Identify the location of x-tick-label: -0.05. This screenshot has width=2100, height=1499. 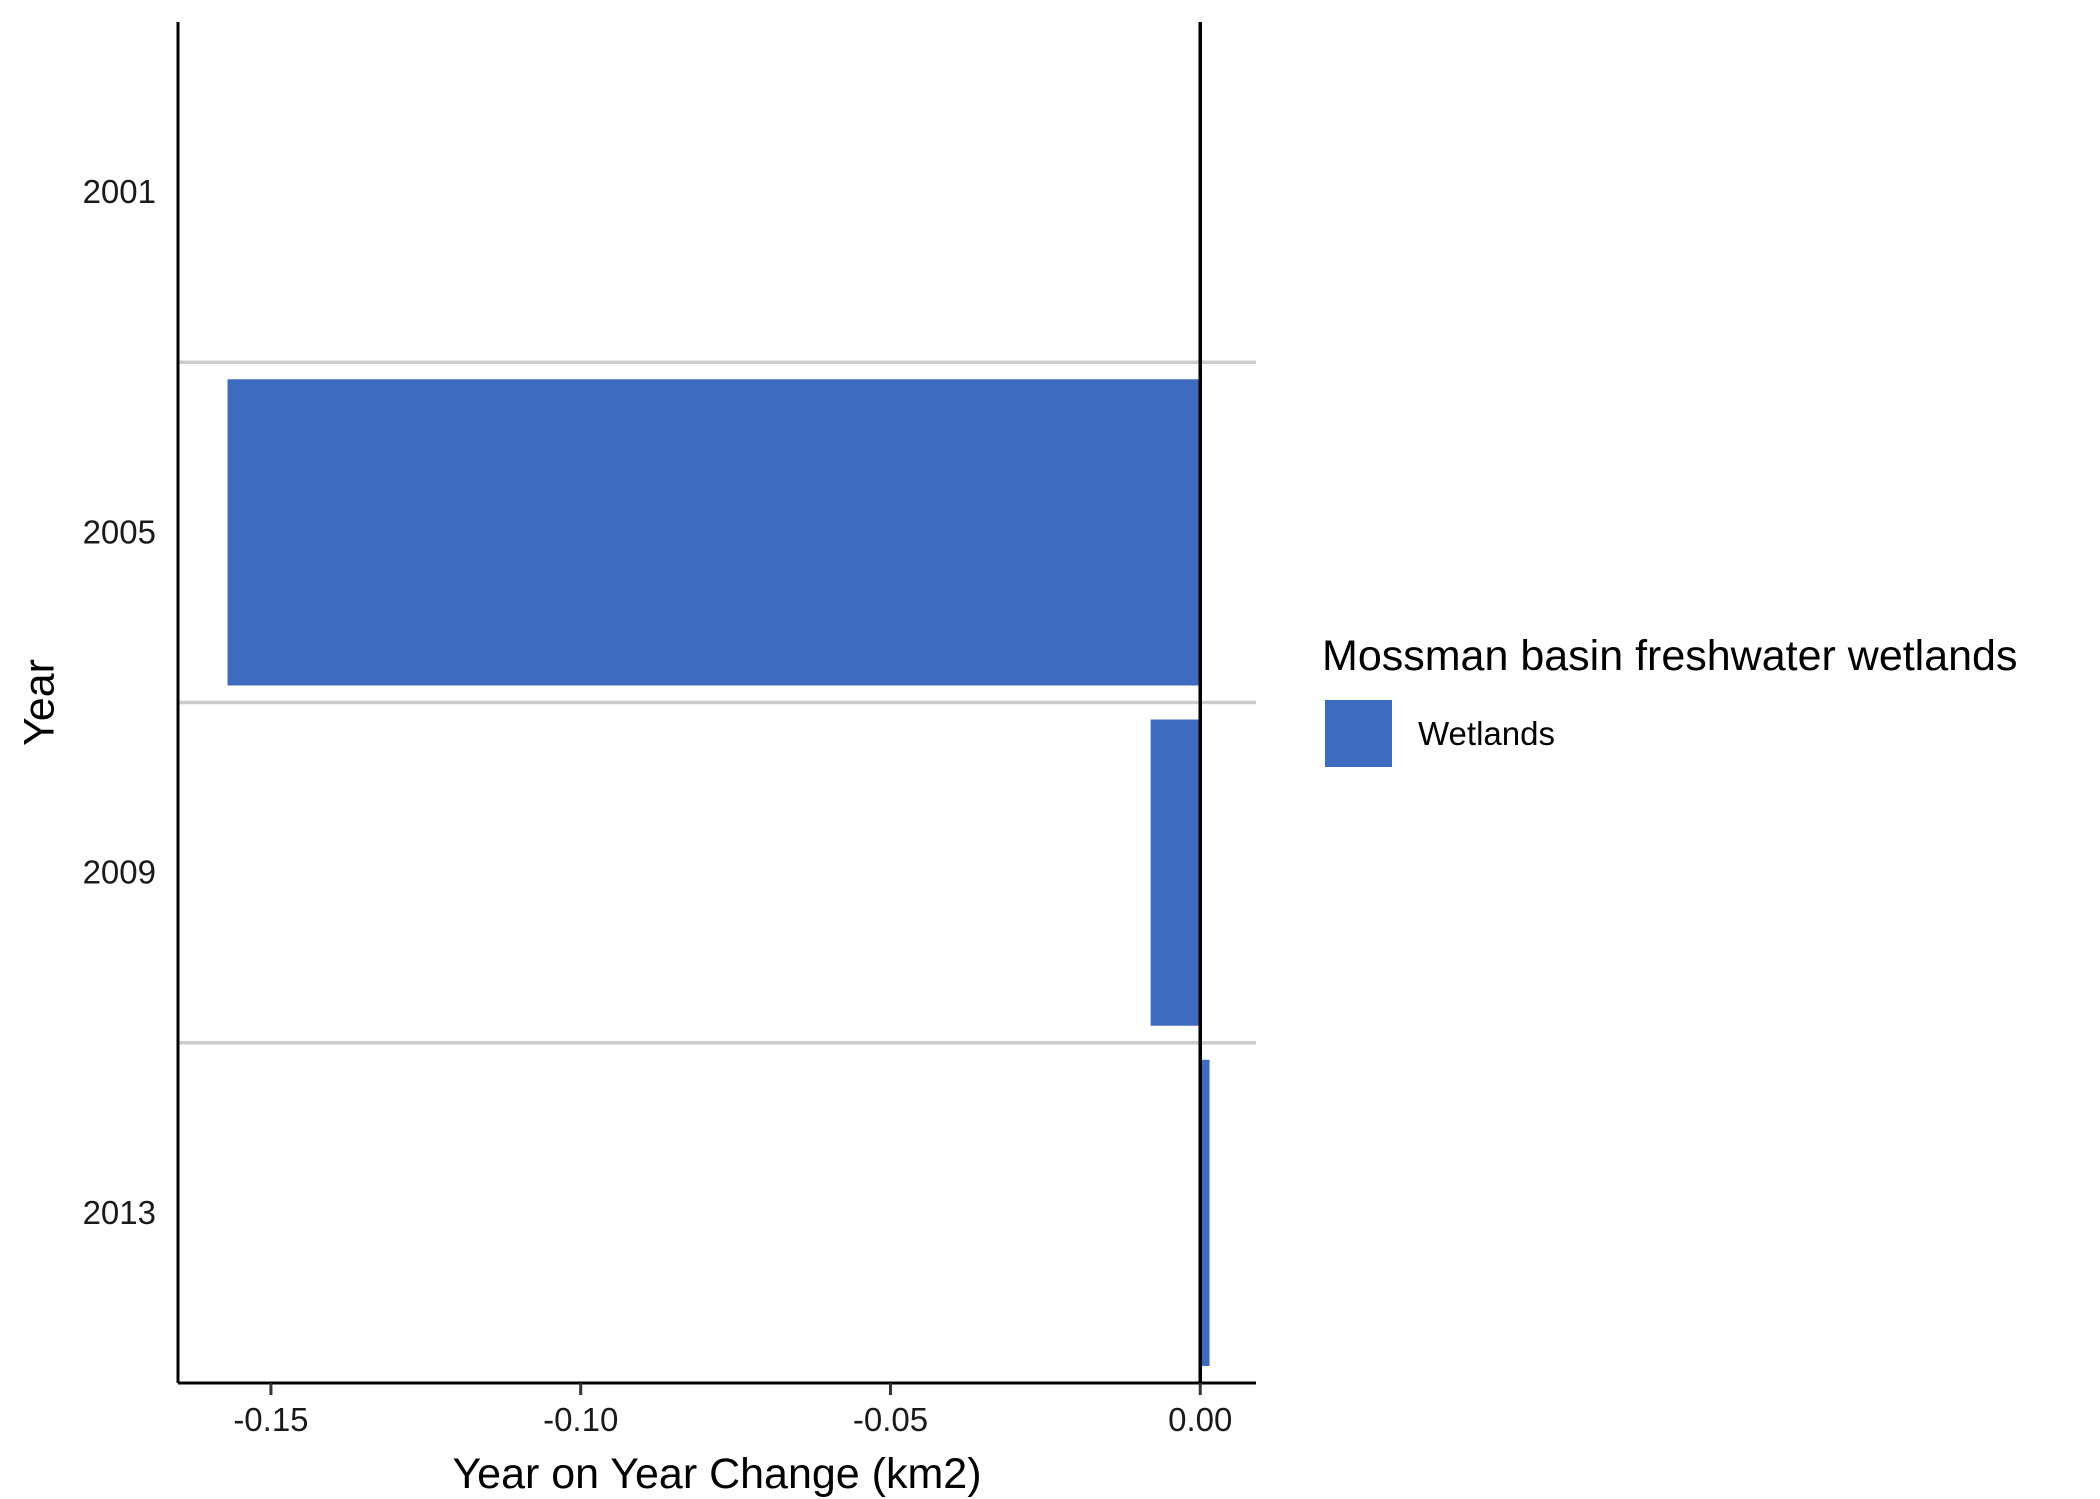
(890, 1419).